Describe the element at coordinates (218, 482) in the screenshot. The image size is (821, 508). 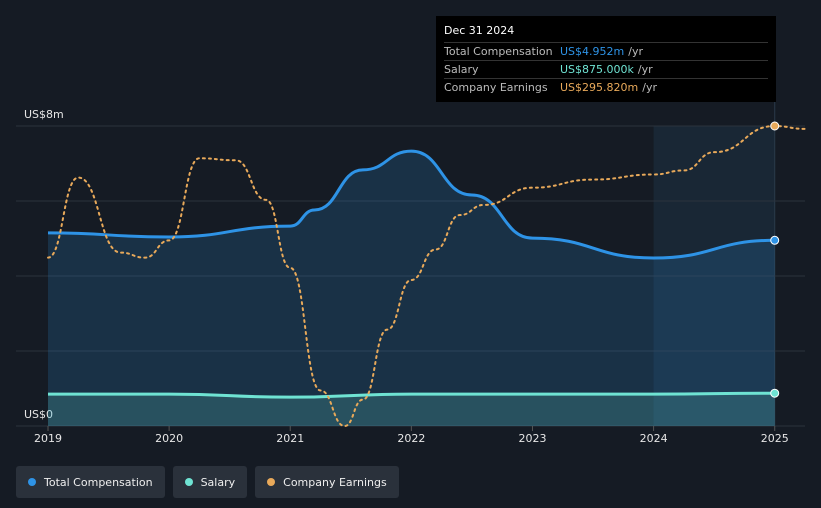
I see `legend-label: Salary` at that location.